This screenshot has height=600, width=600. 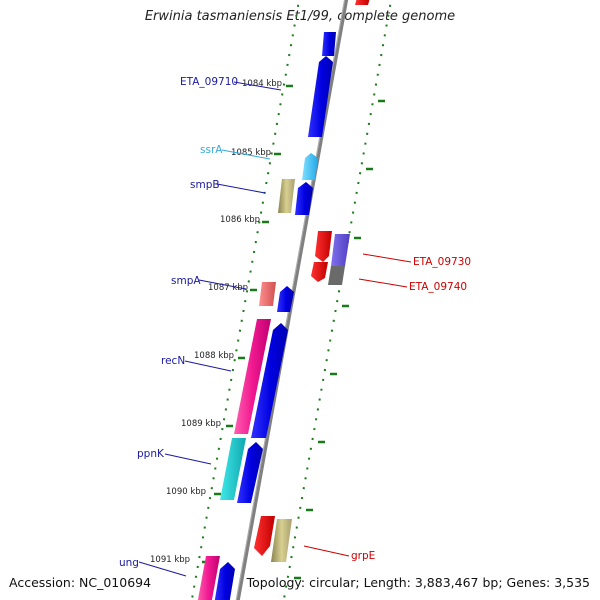 What do you see at coordinates (211, 150) in the screenshot?
I see `gene-label-ssra: ssrA` at bounding box center [211, 150].